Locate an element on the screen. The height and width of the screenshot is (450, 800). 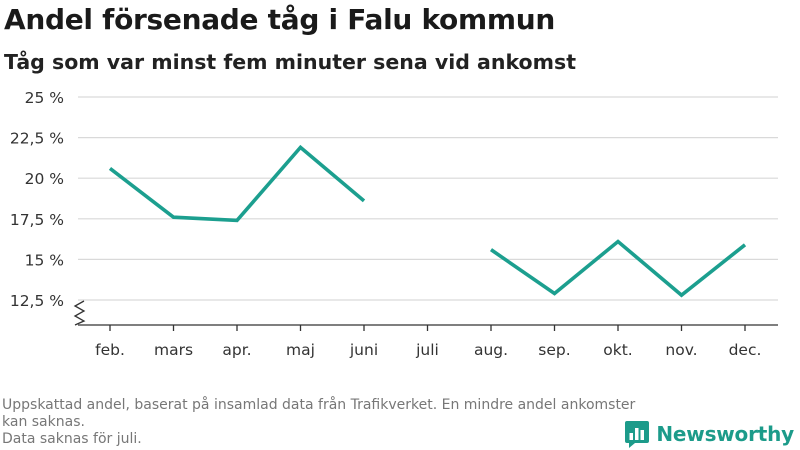
brand-name: Newsworthy is located at coordinates (725, 434).